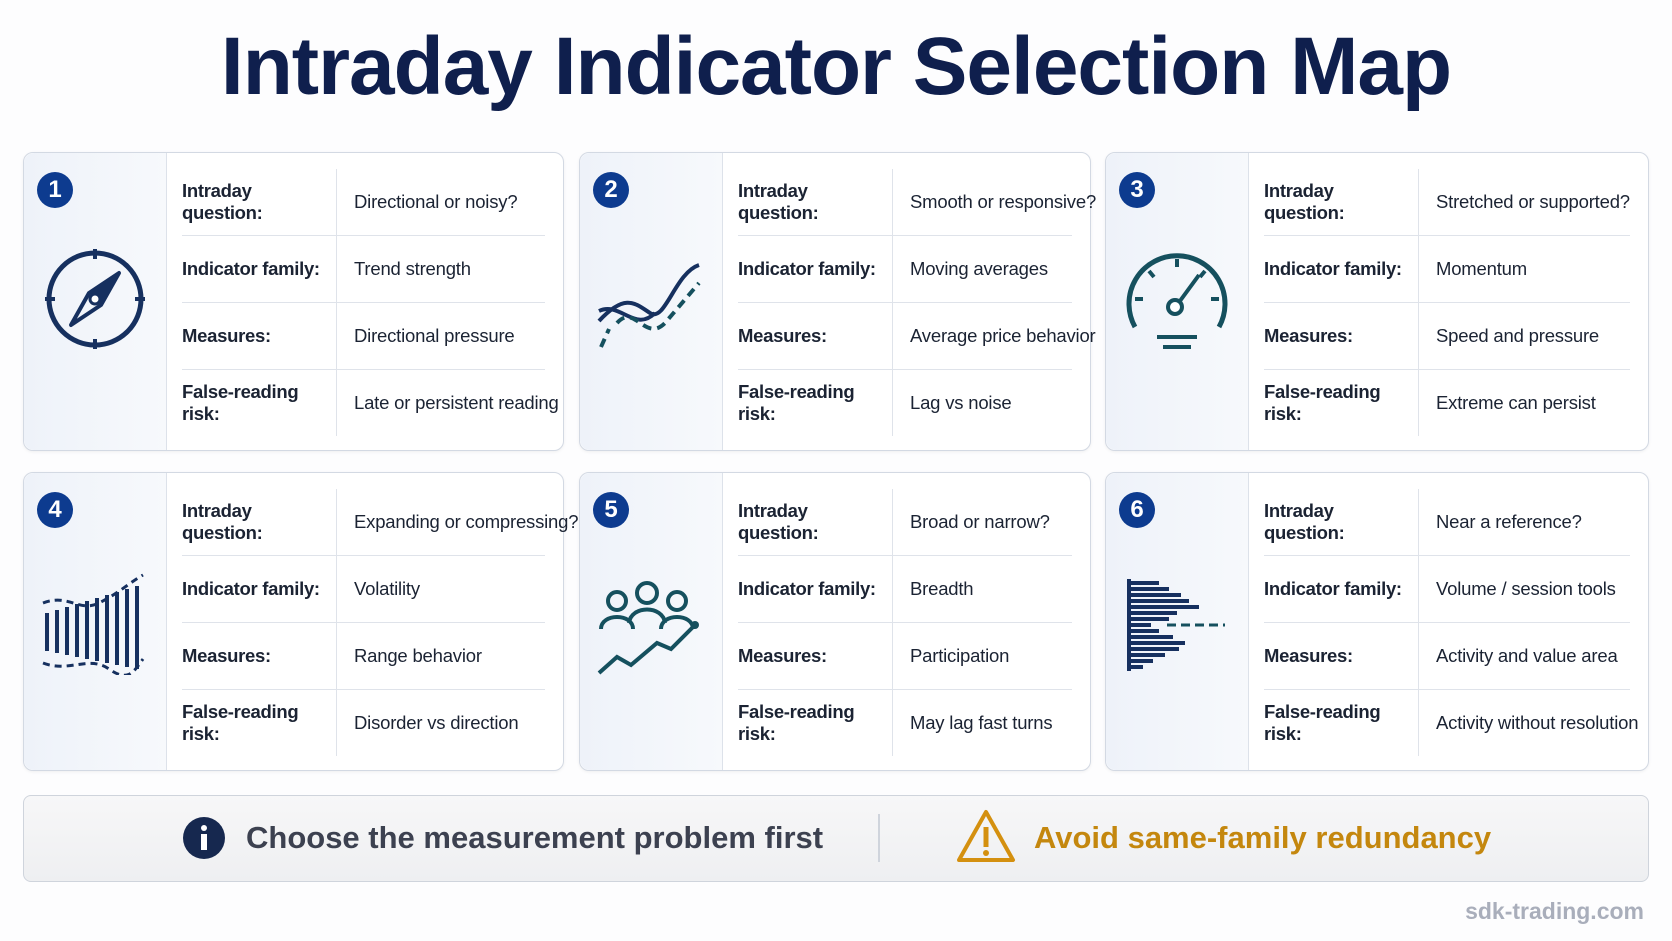  I want to click on table-row: Indicator family: Trend strength, so click(363, 269).